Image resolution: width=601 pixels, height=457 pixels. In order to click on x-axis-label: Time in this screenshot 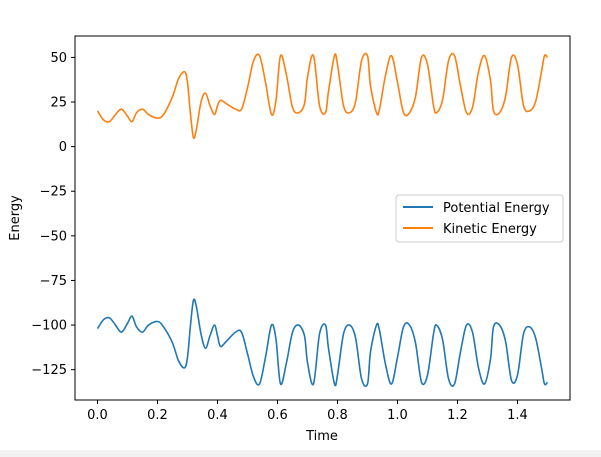, I will do `click(321, 436)`.